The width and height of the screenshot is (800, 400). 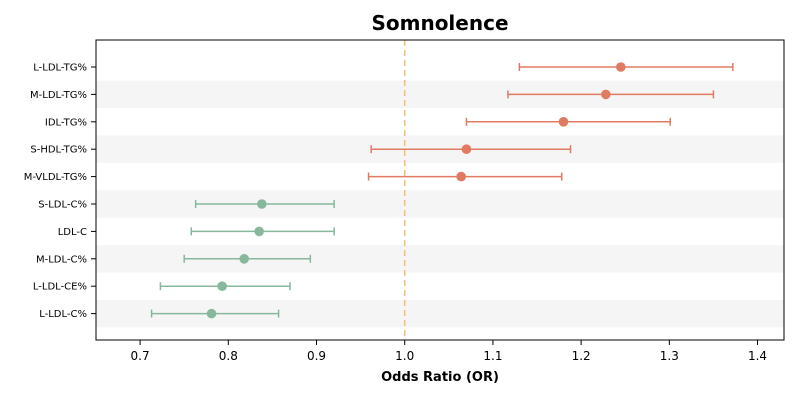 What do you see at coordinates (55, 177) in the screenshot?
I see `category-label: M-VLDL-TG%` at bounding box center [55, 177].